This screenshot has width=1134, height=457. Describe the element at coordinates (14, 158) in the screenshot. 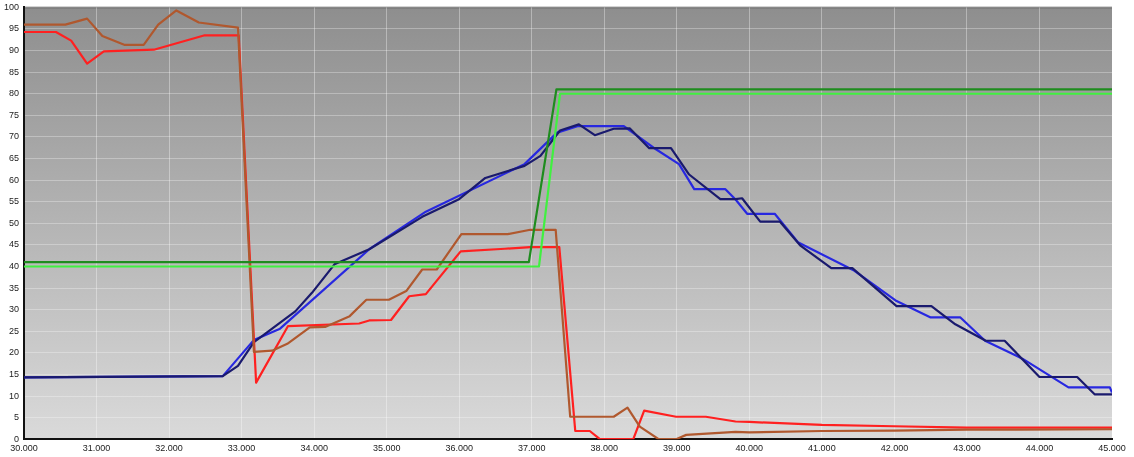

I see `y-tick-label: 65` at that location.